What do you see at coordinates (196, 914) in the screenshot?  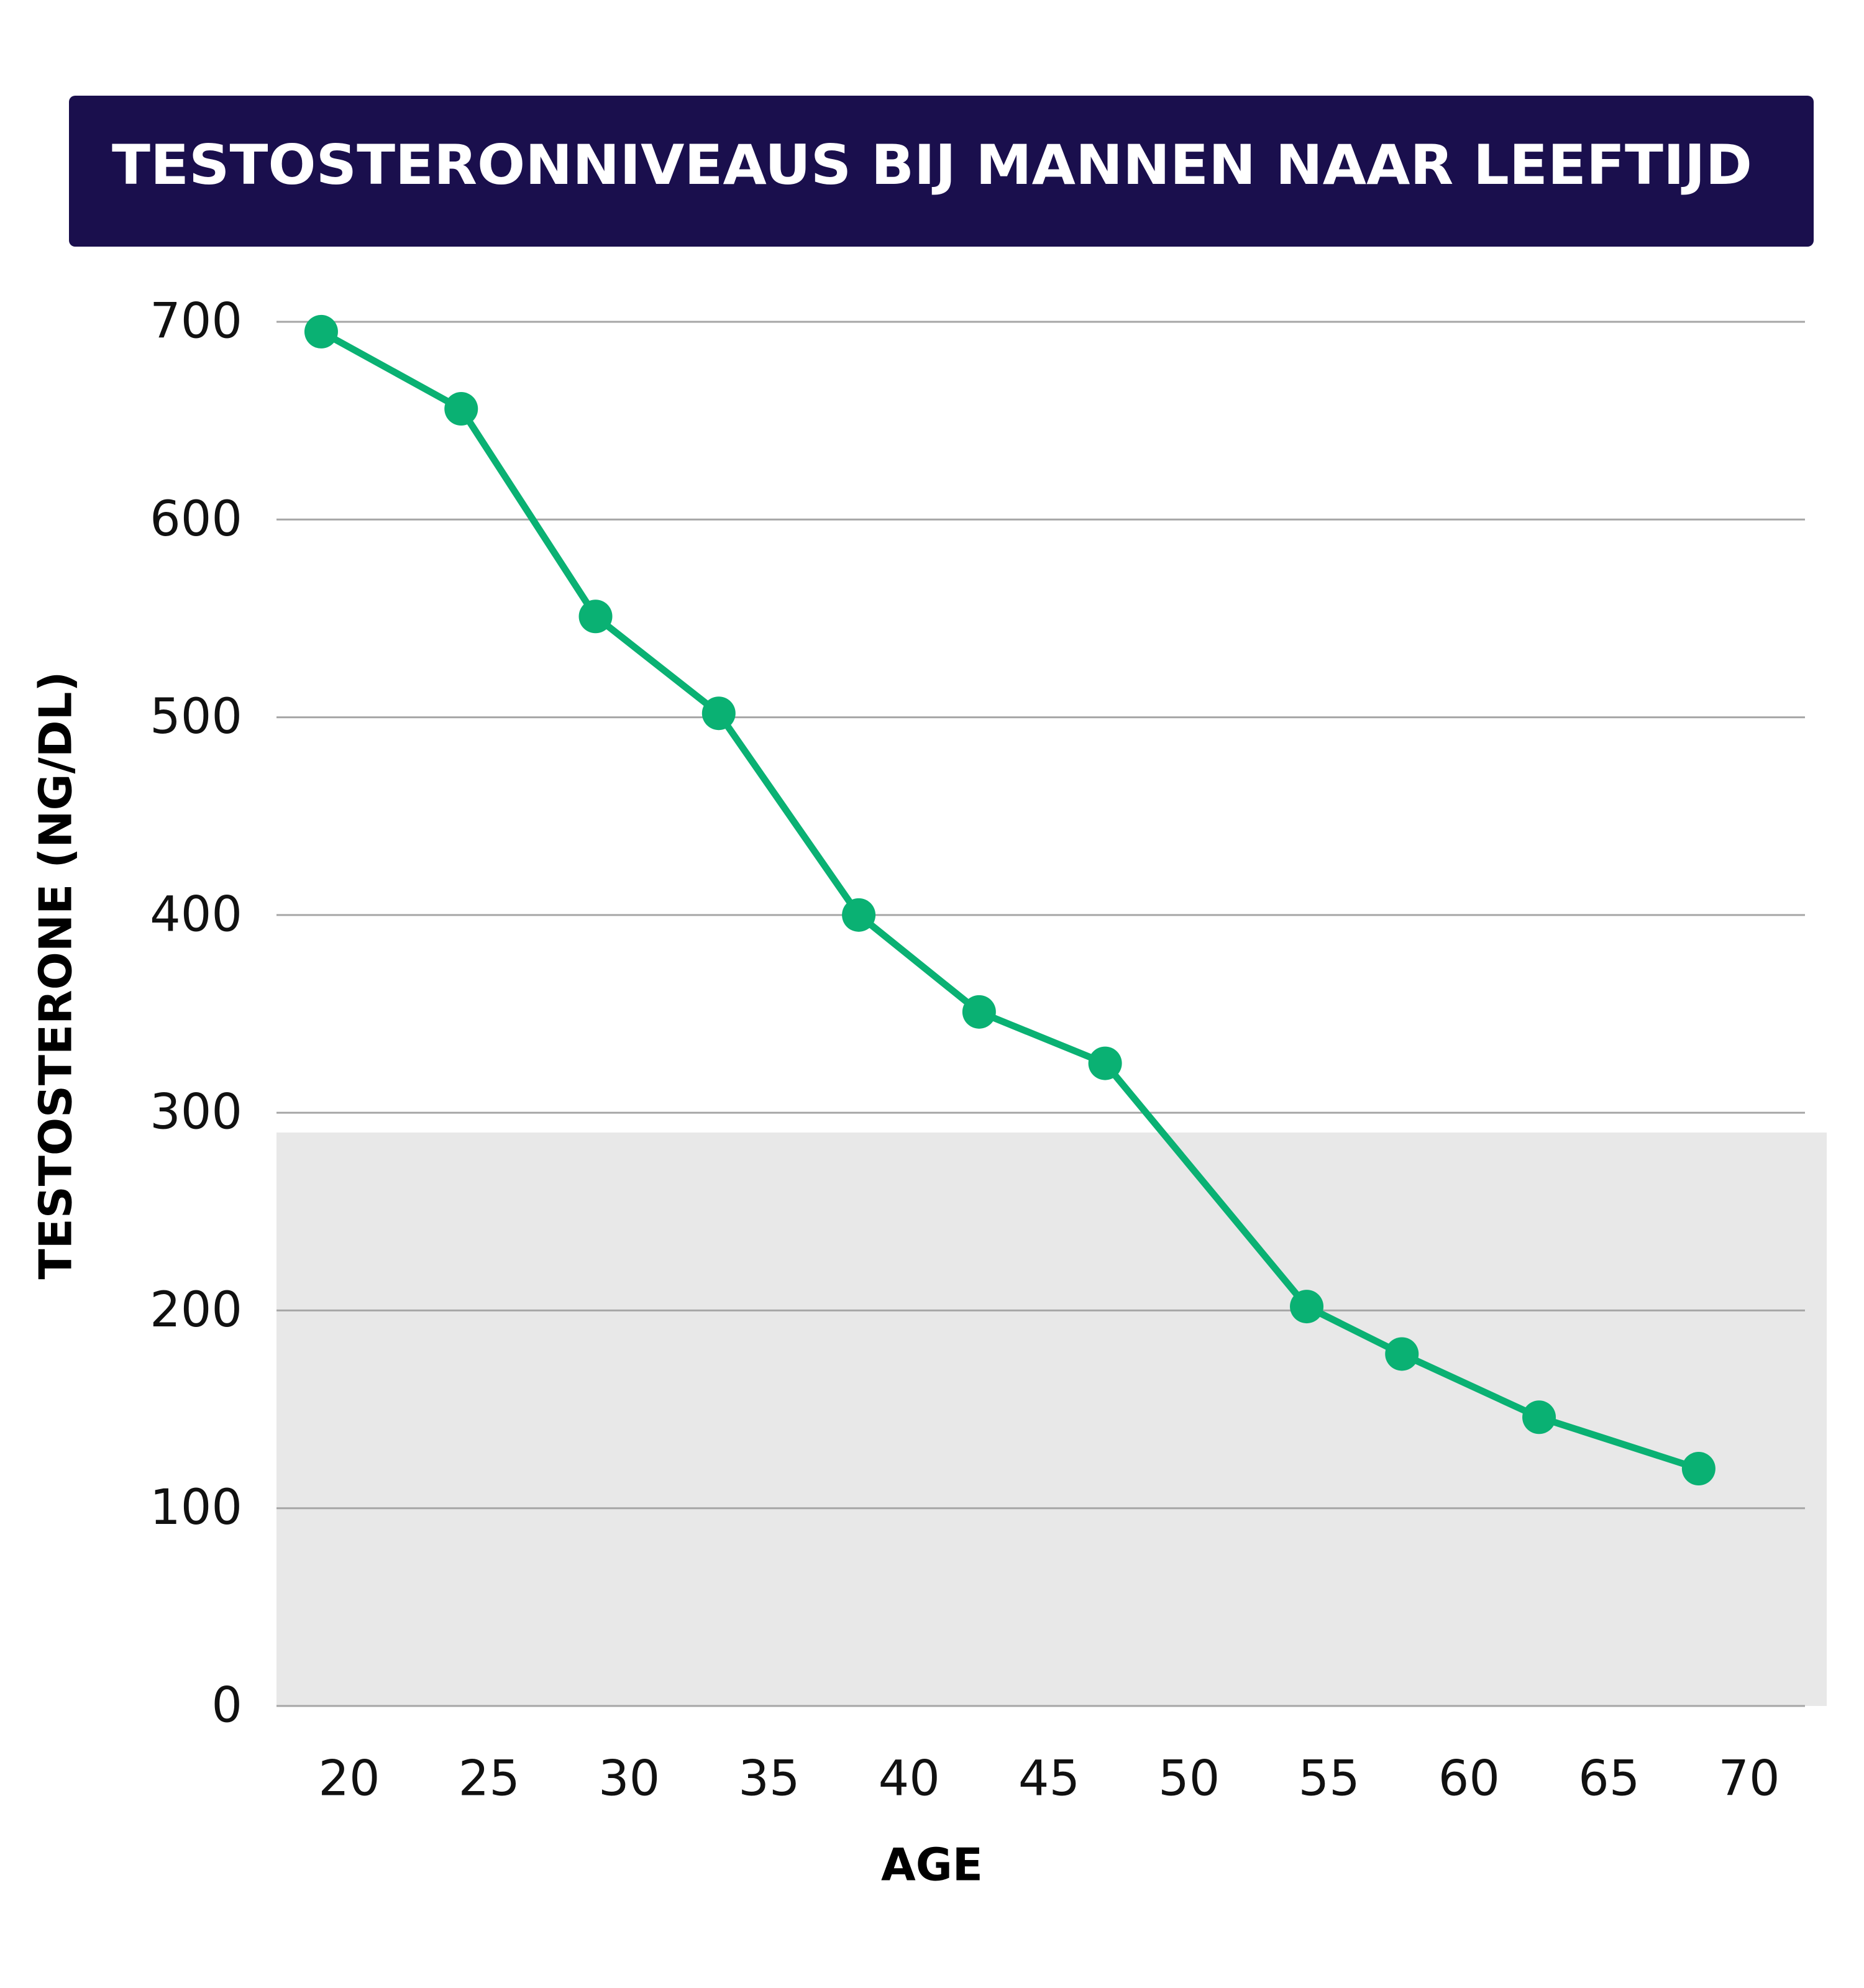 I see `y-tick-label: 400` at bounding box center [196, 914].